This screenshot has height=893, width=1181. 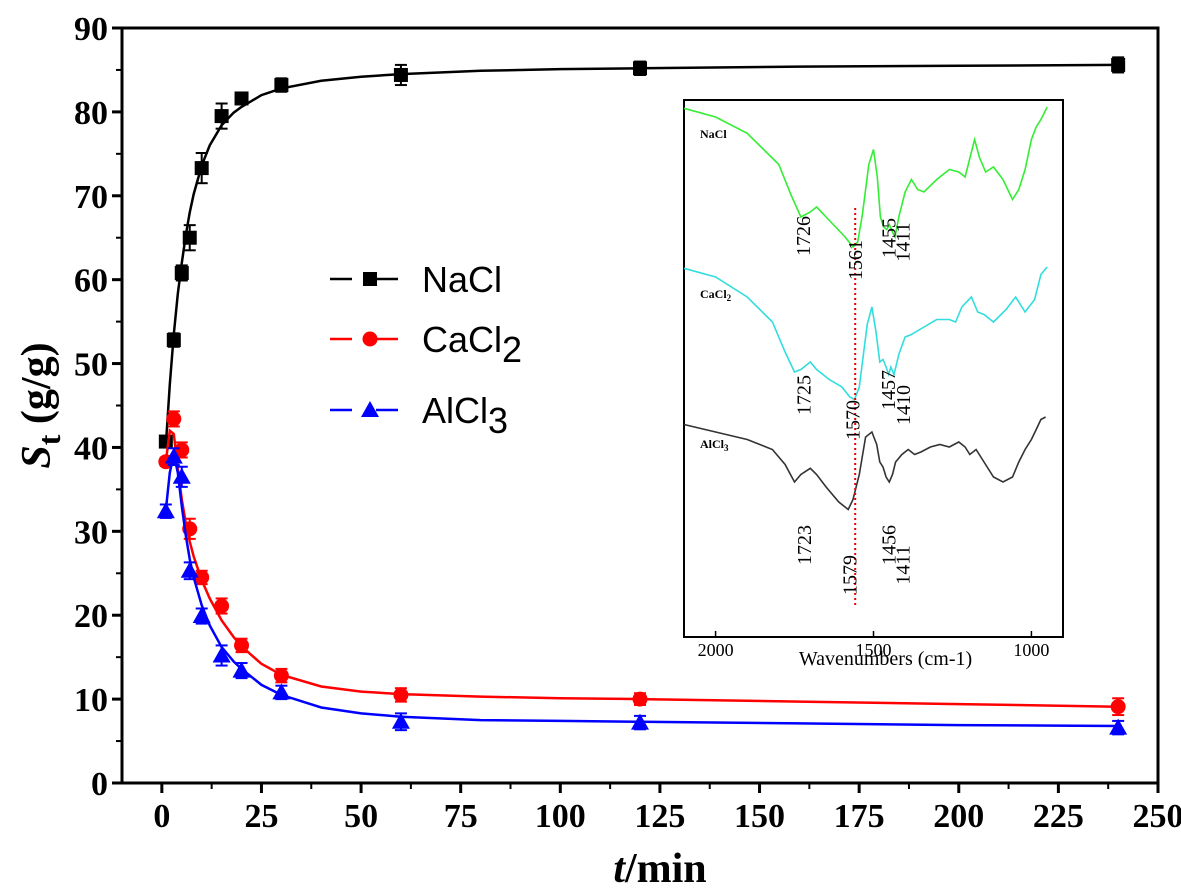 I want to click on y-tick-label: 40, so click(x=91, y=448).